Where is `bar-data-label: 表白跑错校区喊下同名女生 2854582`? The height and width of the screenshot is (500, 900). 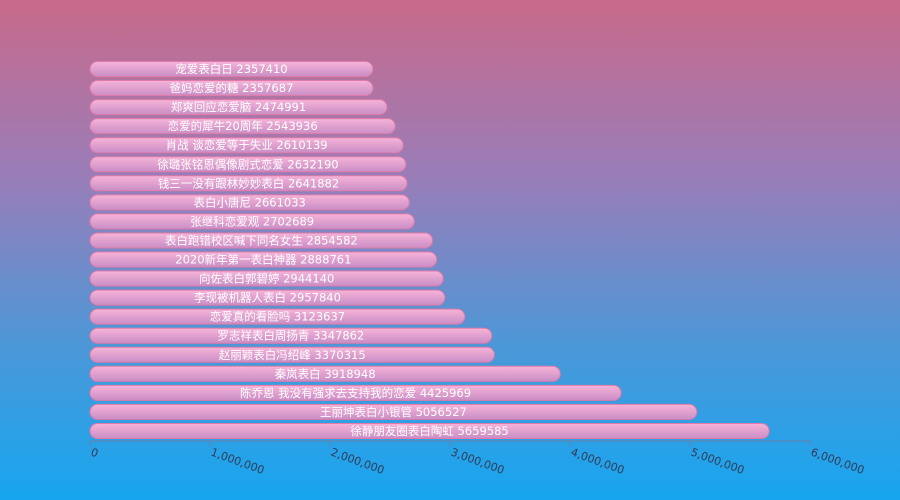
bar-data-label: 表白跑错校区喊下同名女生 2854582 is located at coordinates (261, 240).